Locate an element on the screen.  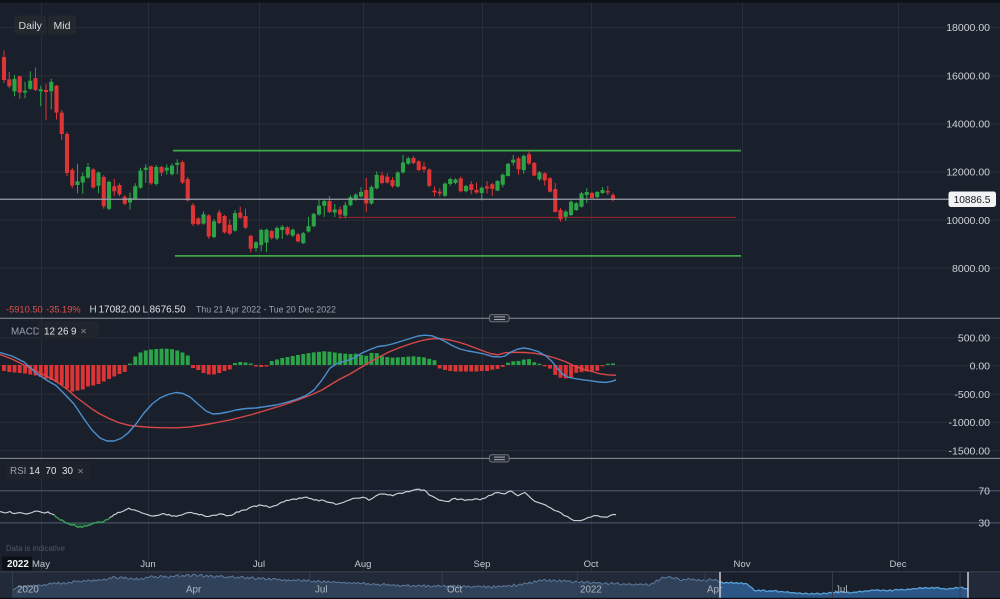
svg-text: 17082.00 is located at coordinates (120, 310).